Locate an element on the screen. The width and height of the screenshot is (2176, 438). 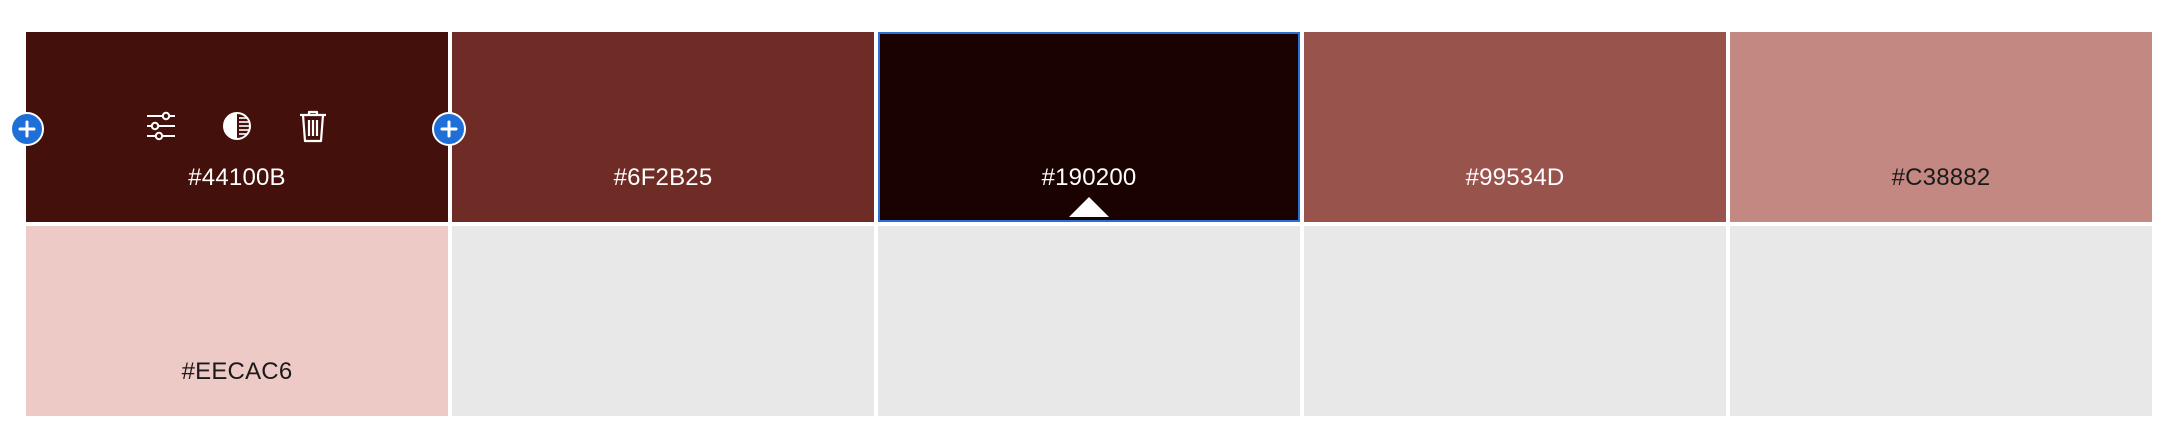
selected-caret-icon is located at coordinates (1089, 207).